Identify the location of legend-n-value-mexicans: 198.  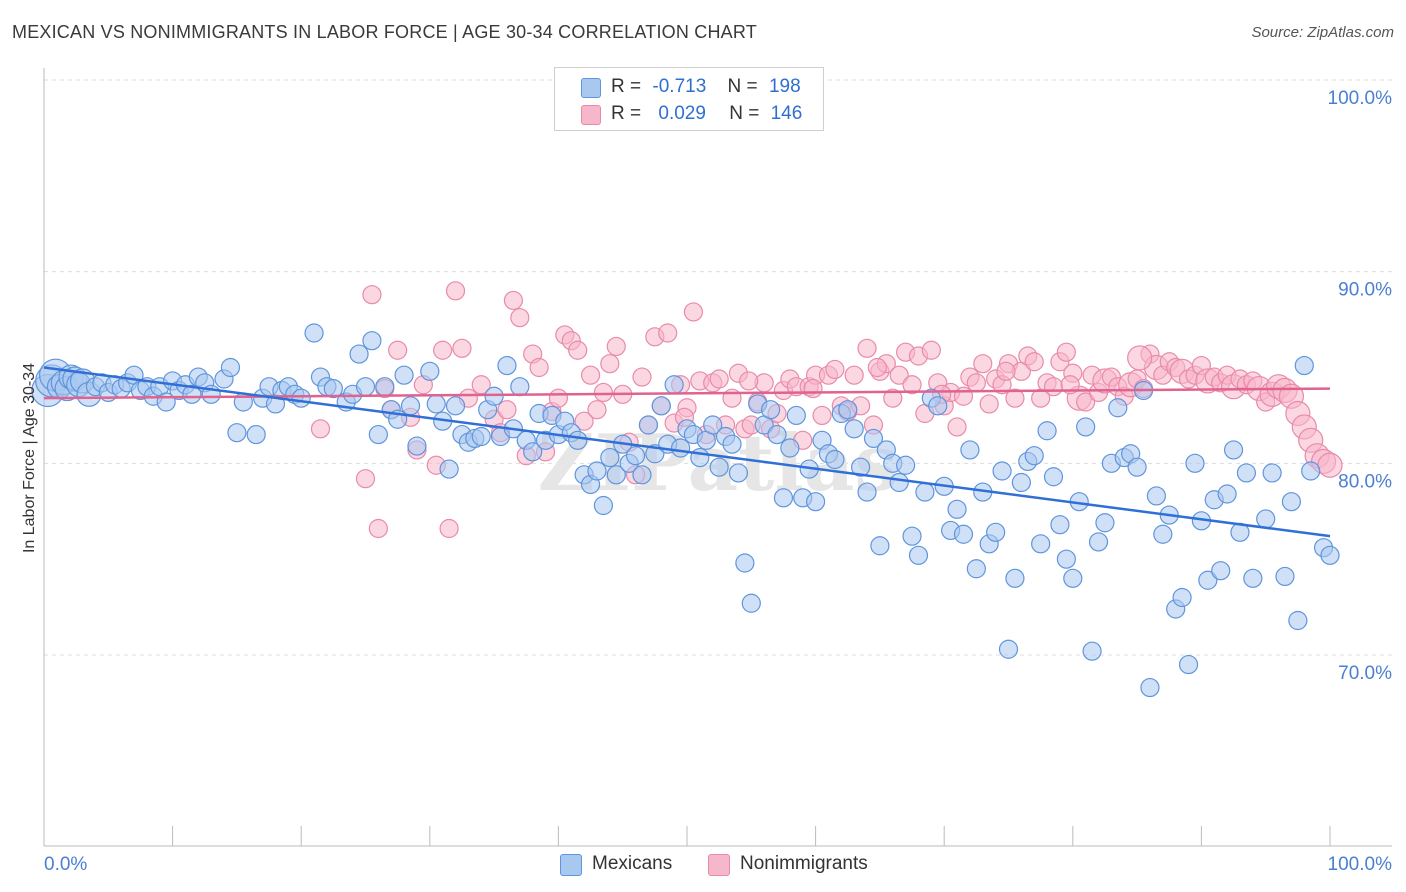
(784, 86).